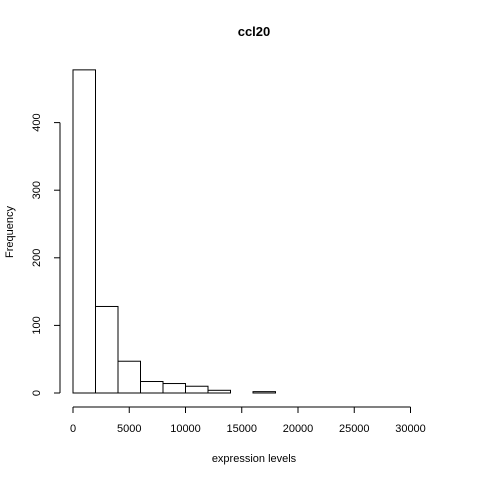 This screenshot has width=480, height=480. What do you see at coordinates (129, 429) in the screenshot?
I see `x-tick-label: 5000` at bounding box center [129, 429].